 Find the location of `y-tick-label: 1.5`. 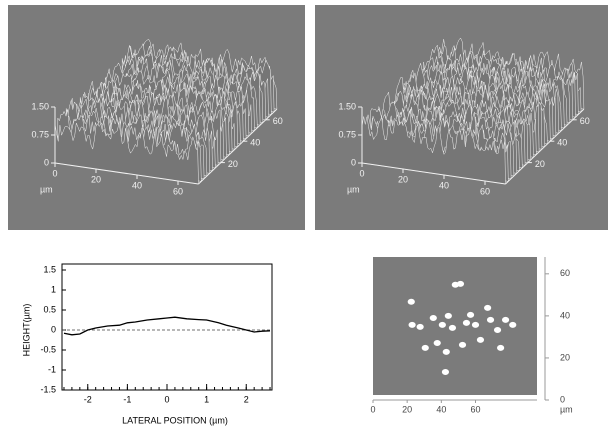

y-tick-label: 1.5 is located at coordinates (49, 269).